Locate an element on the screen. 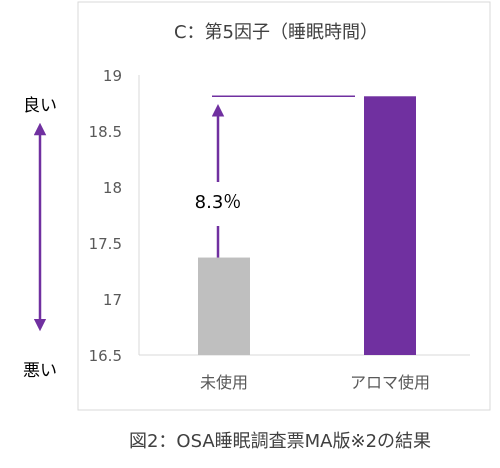 The image size is (500, 468). y-tick-label: 18 is located at coordinates (112, 188).